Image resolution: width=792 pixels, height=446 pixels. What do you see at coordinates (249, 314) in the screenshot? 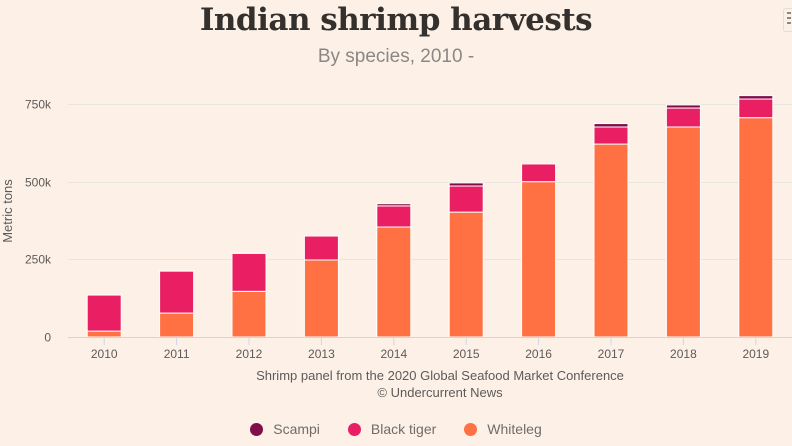
I see `bar-whiteleg-2012` at bounding box center [249, 314].